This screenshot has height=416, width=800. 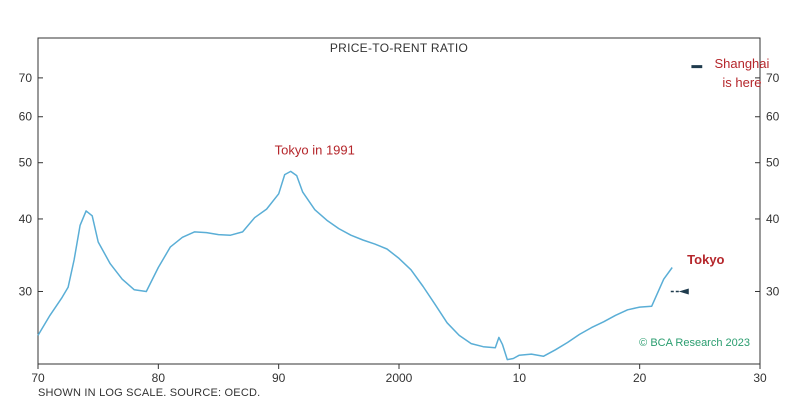 I want to click on y-tick-label-right: 30, so click(x=773, y=291).